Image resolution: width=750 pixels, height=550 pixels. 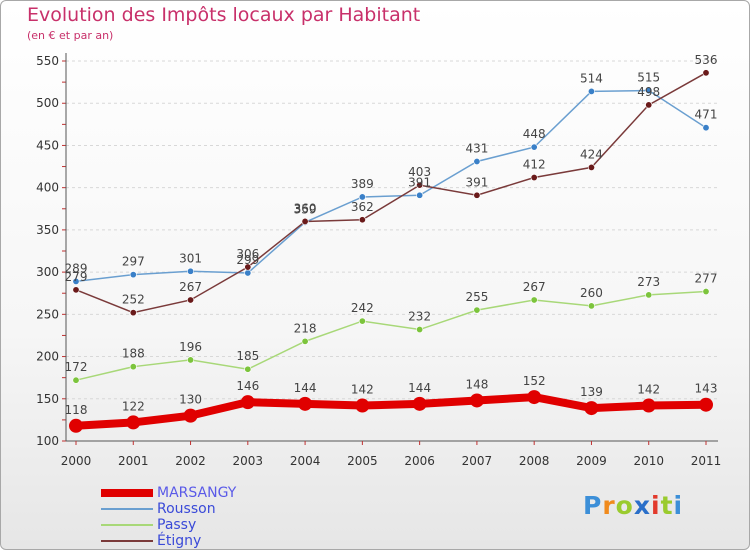 What do you see at coordinates (591, 293) in the screenshot?
I see `data-label-passy: 260` at bounding box center [591, 293].